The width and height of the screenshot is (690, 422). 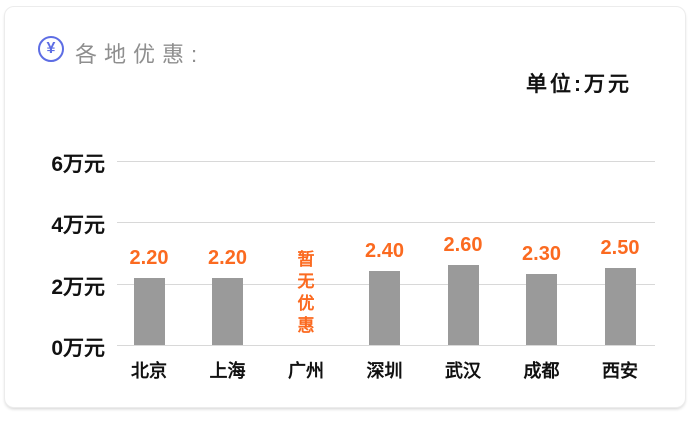 I want to click on yuan-circle-icon: ¥, so click(x=51, y=49).